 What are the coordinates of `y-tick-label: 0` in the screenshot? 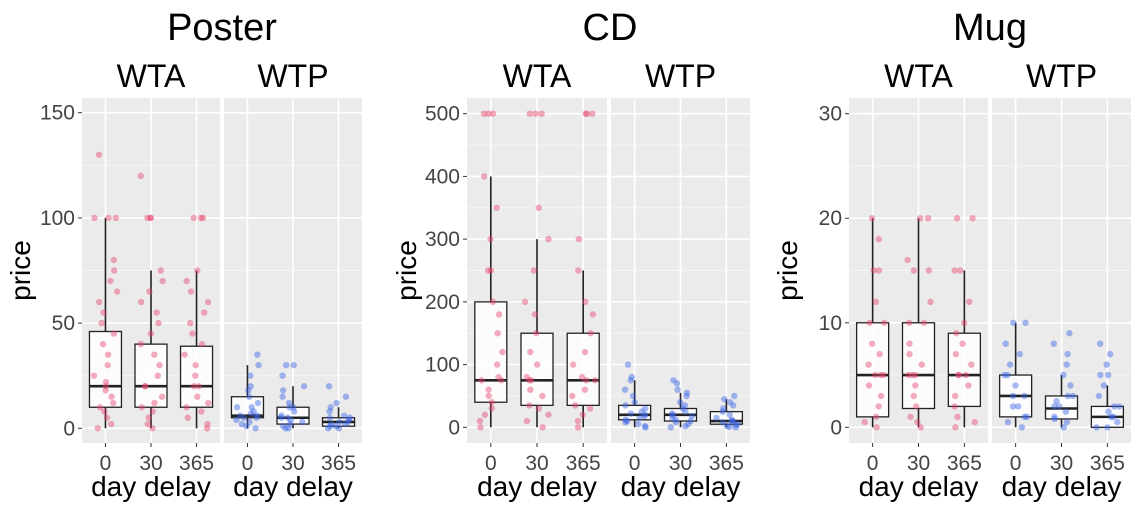 It's located at (454, 427).